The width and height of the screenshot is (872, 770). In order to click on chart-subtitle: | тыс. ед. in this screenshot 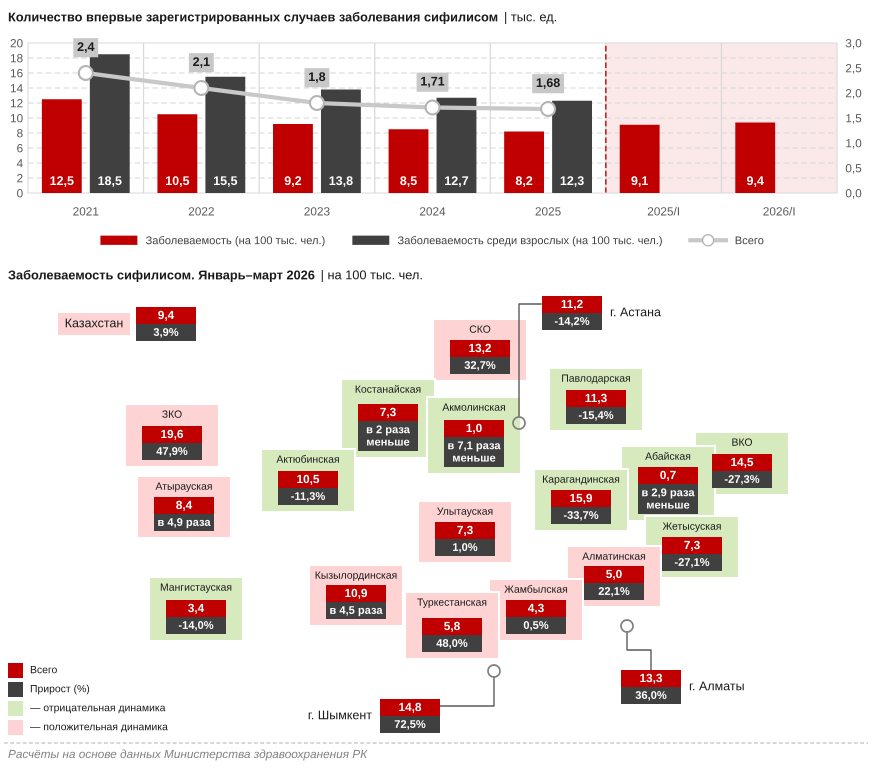, I will do `click(530, 18)`.